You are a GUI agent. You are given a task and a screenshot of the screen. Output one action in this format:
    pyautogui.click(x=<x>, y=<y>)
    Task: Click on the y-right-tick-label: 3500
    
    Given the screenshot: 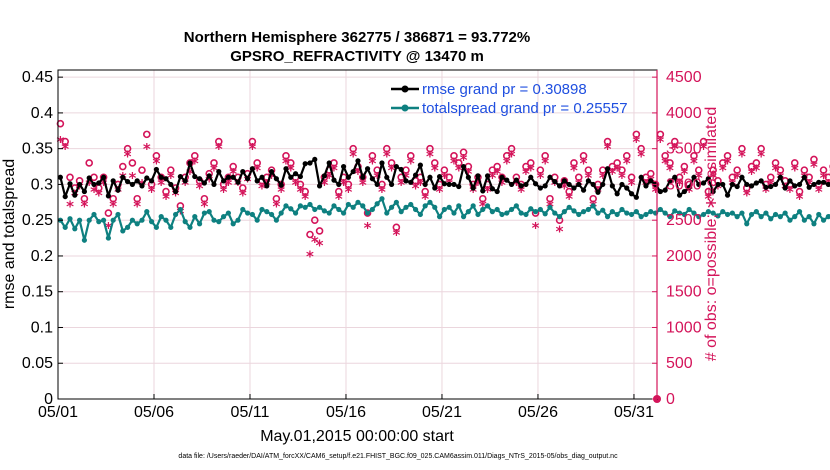 What is the action you would take?
    pyautogui.click(x=684, y=149)
    